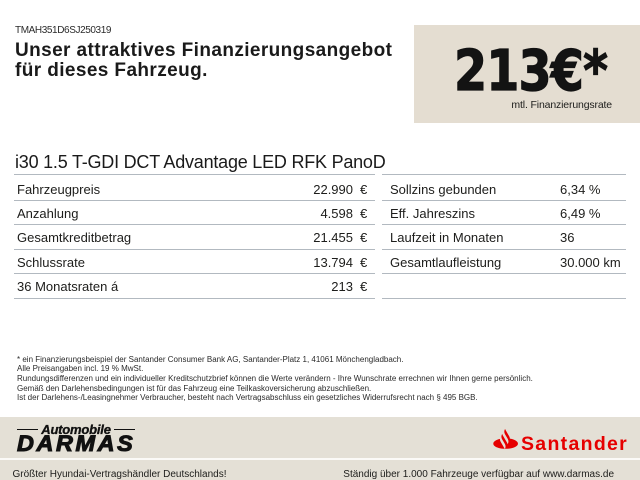 The width and height of the screenshot is (640, 480). What do you see at coordinates (74, 238) in the screenshot?
I see `row-label: Gesamtkreditbetrag` at bounding box center [74, 238].